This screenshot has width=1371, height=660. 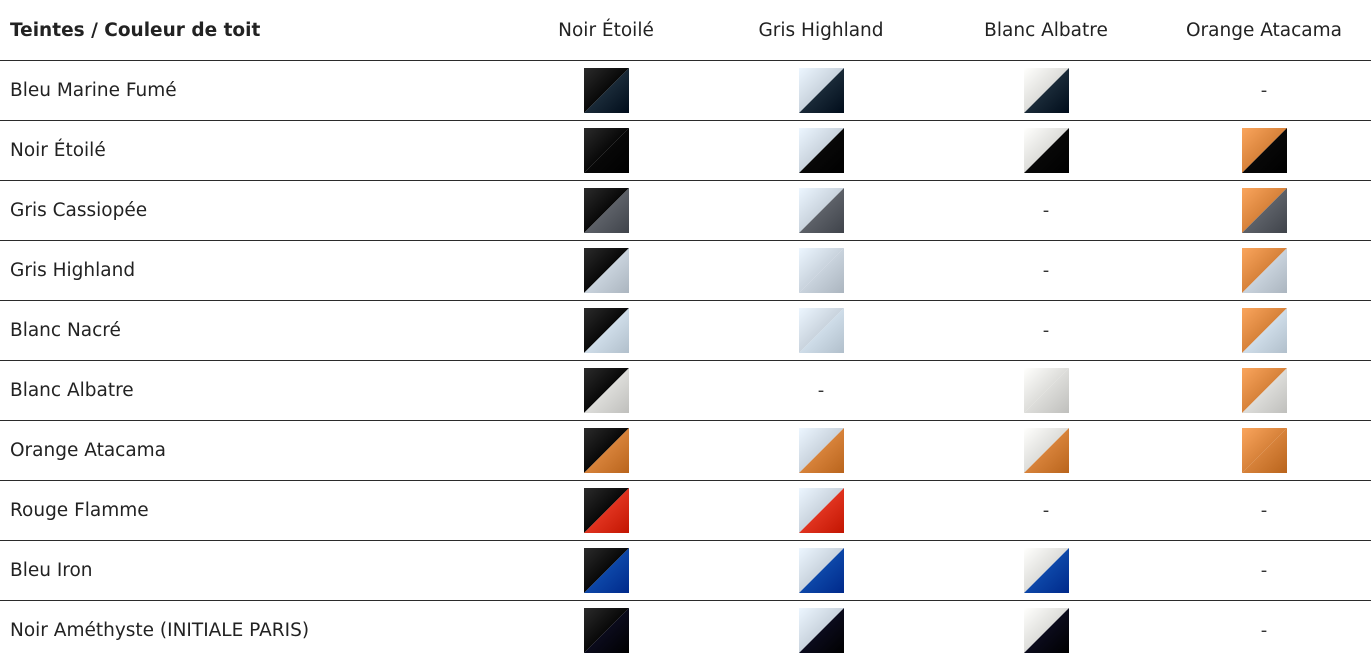 What do you see at coordinates (252, 451) in the screenshot?
I see `row-label: Orange Atacama` at bounding box center [252, 451].